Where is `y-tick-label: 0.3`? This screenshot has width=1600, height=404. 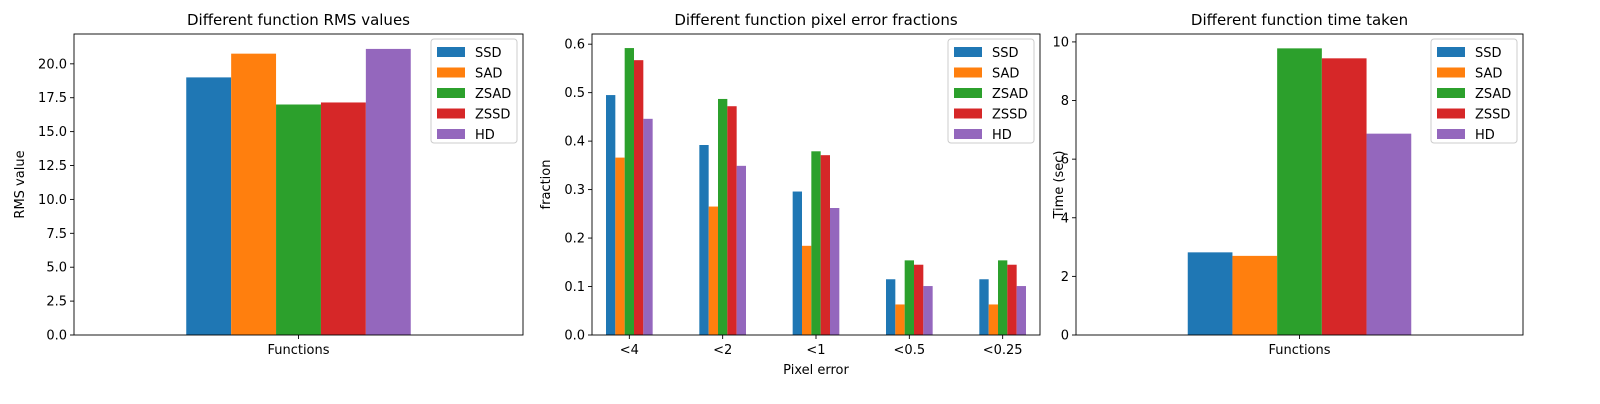 y-tick-label: 0.3 is located at coordinates (574, 190).